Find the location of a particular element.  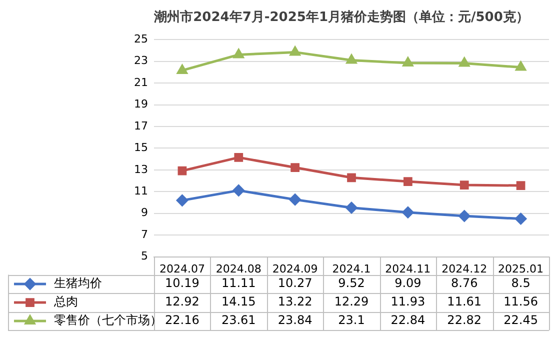

y-tick-label: 5 is located at coordinates (144, 256).